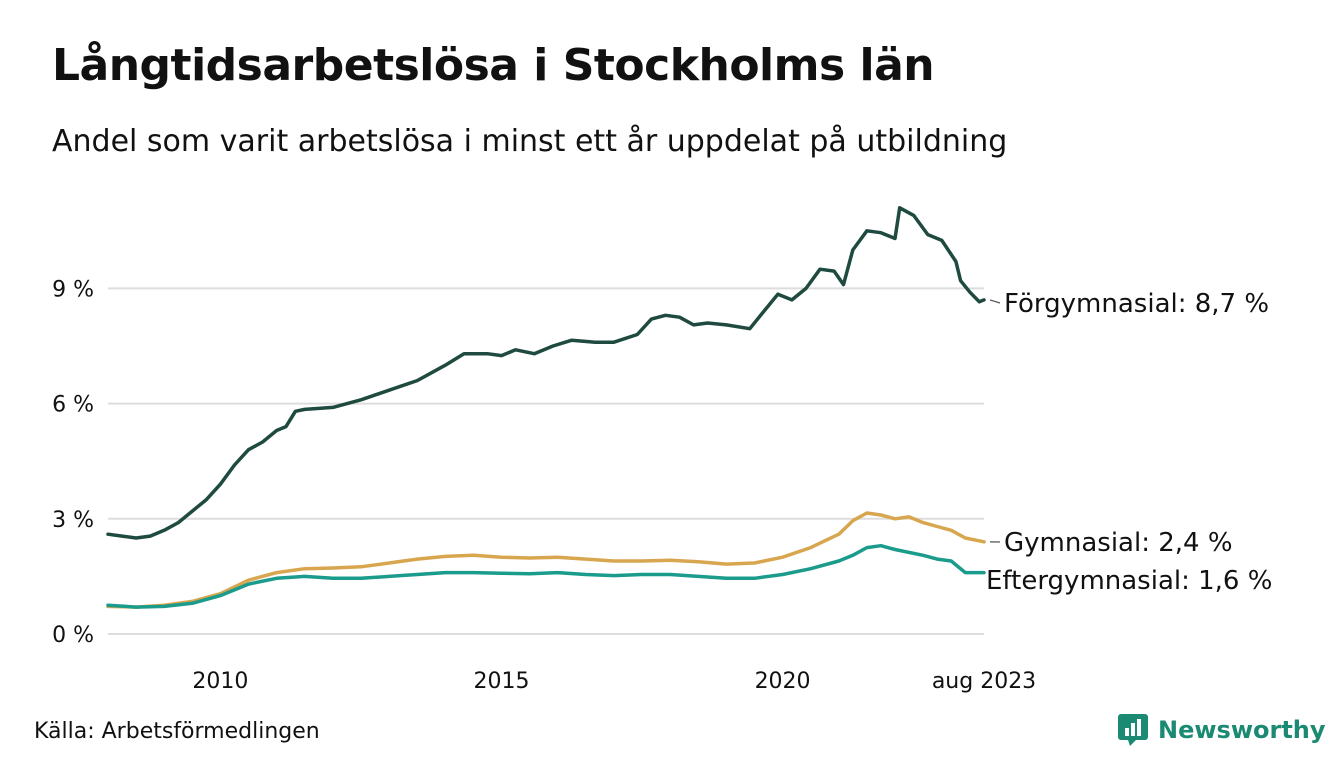 The image size is (1340, 780). What do you see at coordinates (1242, 730) in the screenshot?
I see `brand-name: Newsworthy` at bounding box center [1242, 730].